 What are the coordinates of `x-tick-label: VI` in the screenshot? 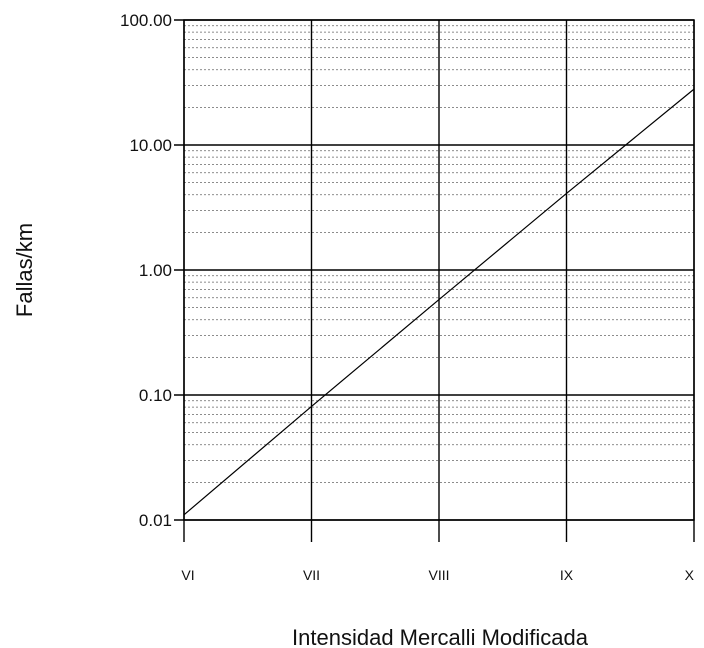 It's located at (187, 575).